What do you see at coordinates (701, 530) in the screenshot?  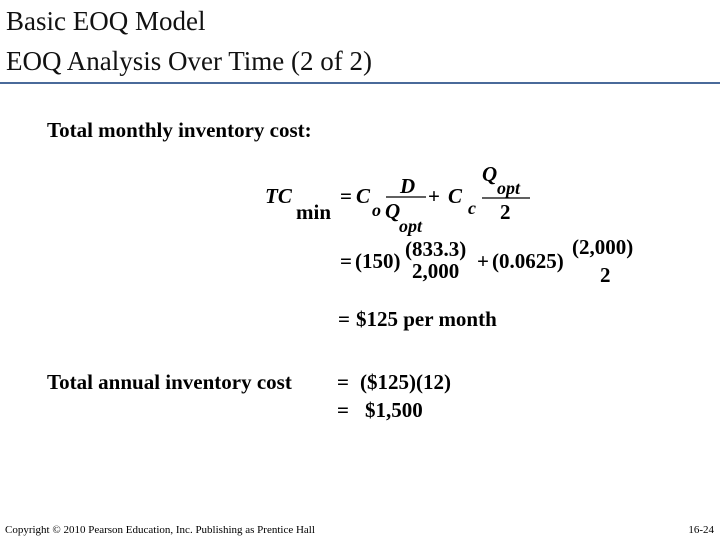 I see `page-number: 16-24` at bounding box center [701, 530].